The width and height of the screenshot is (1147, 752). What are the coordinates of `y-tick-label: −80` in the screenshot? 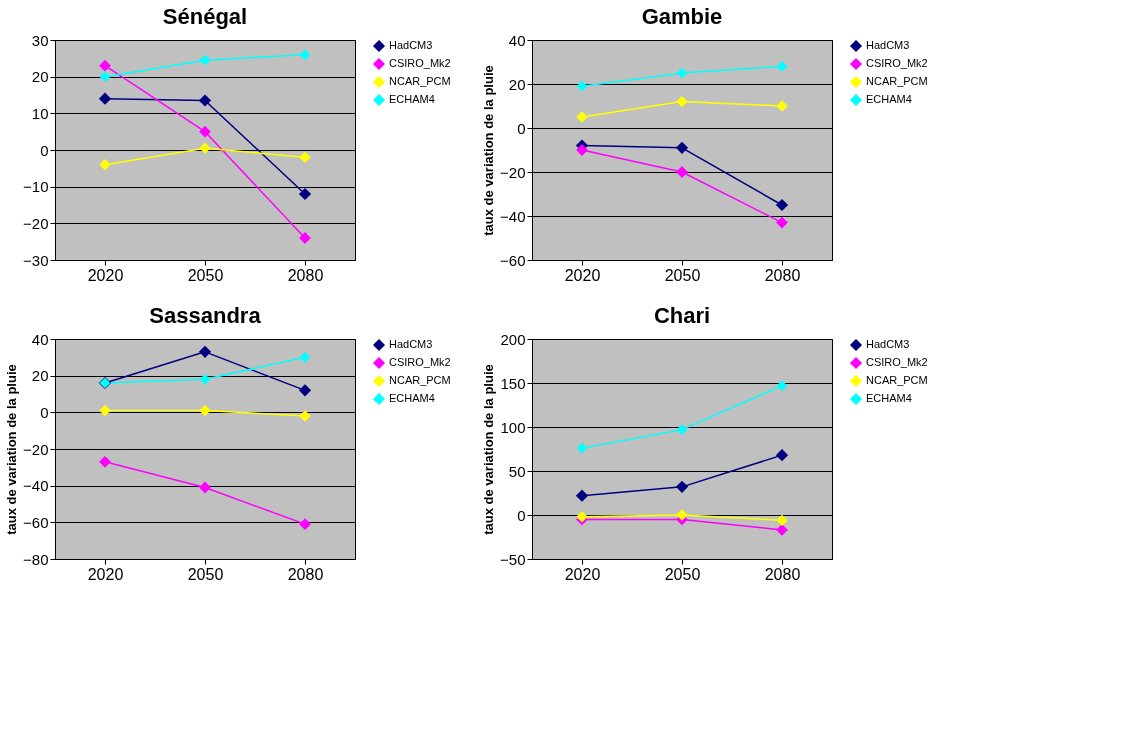 It's located at (36, 559).